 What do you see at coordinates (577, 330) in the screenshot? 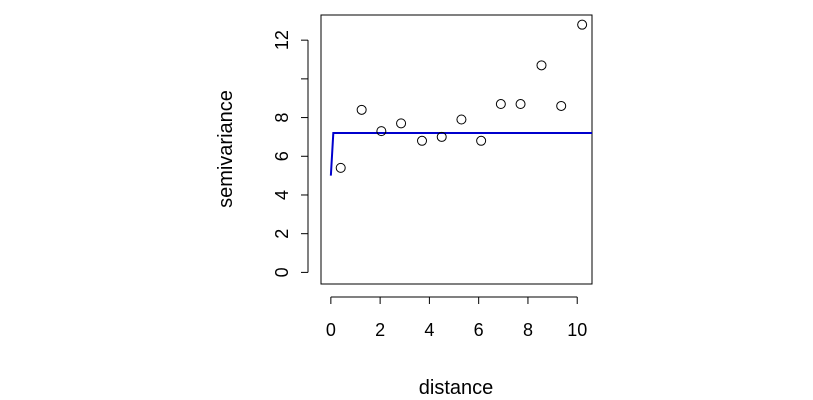
I see `x-tick-label: 10` at bounding box center [577, 330].